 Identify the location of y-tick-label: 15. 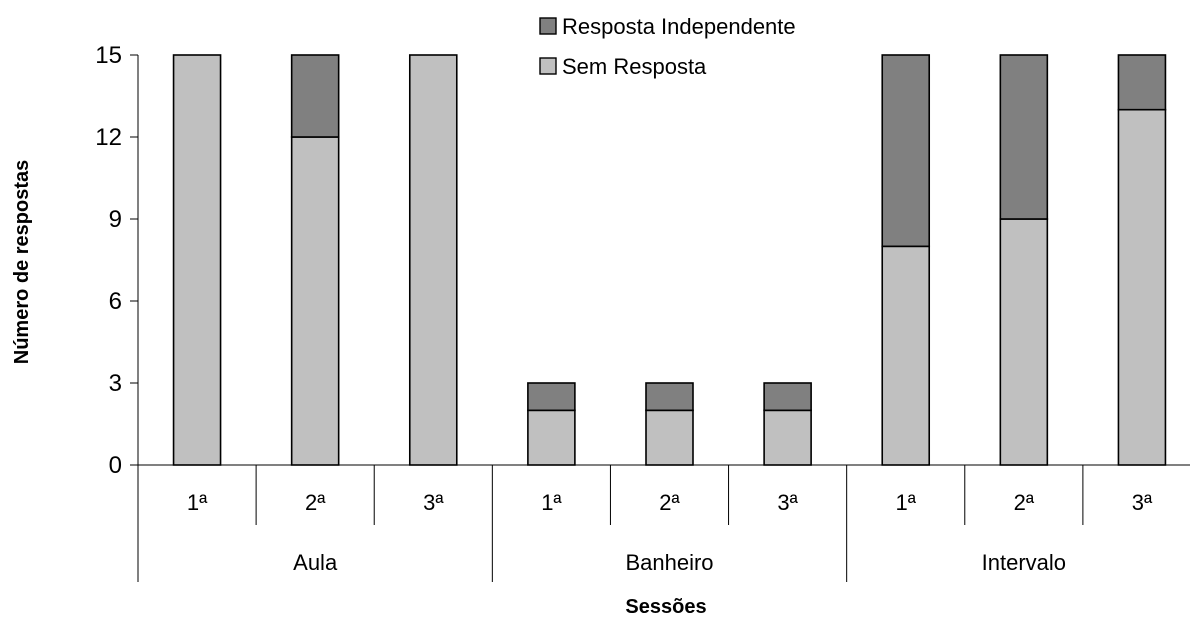
(108, 55).